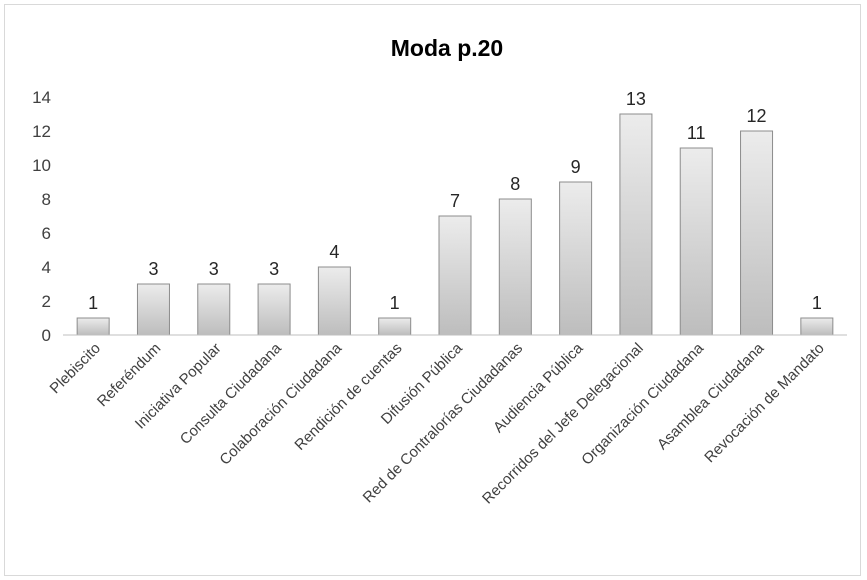 This screenshot has height=580, width=867. What do you see at coordinates (515, 184) in the screenshot?
I see `data-label: 8` at bounding box center [515, 184].